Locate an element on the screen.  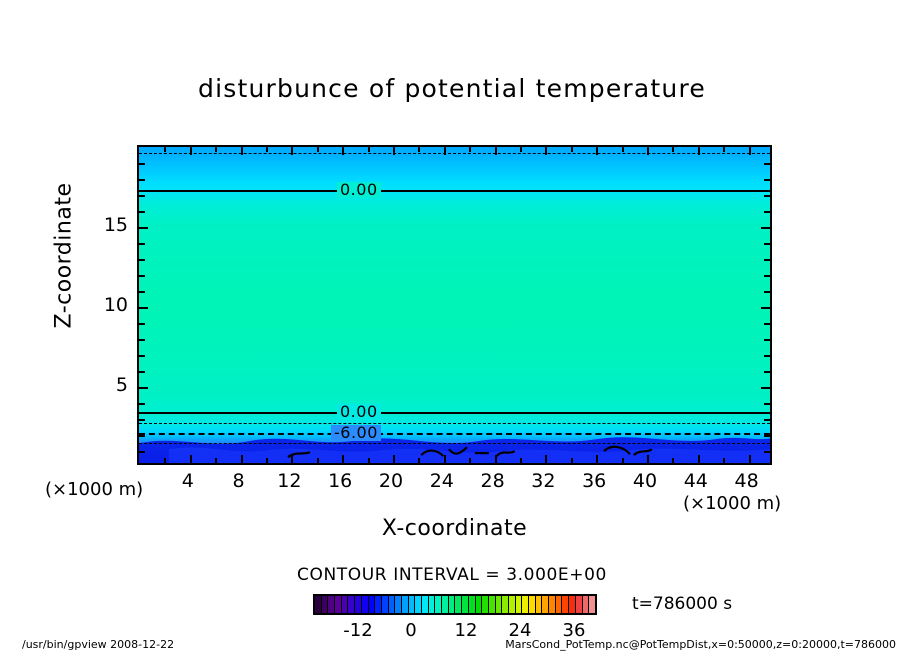
contour-line-neg3 is located at coordinates (454, 423).